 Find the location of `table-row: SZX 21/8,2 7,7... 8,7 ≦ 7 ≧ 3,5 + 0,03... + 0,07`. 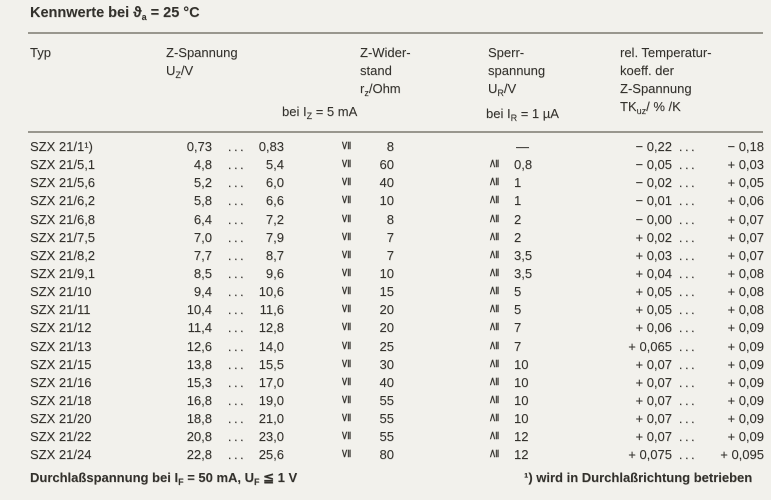

table-row: SZX 21/8,2 7,7... 8,7 ≦ 7 ≧ 3,5 + 0,03... + 0,07 is located at coordinates (385, 257).